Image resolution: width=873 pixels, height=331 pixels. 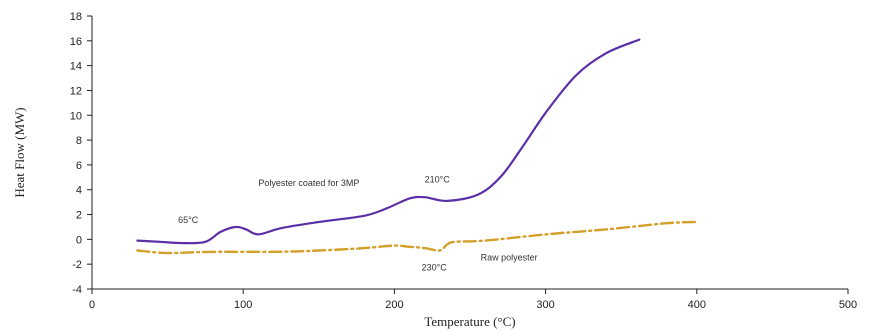 I want to click on y-tick-label: -2, so click(x=77, y=265).